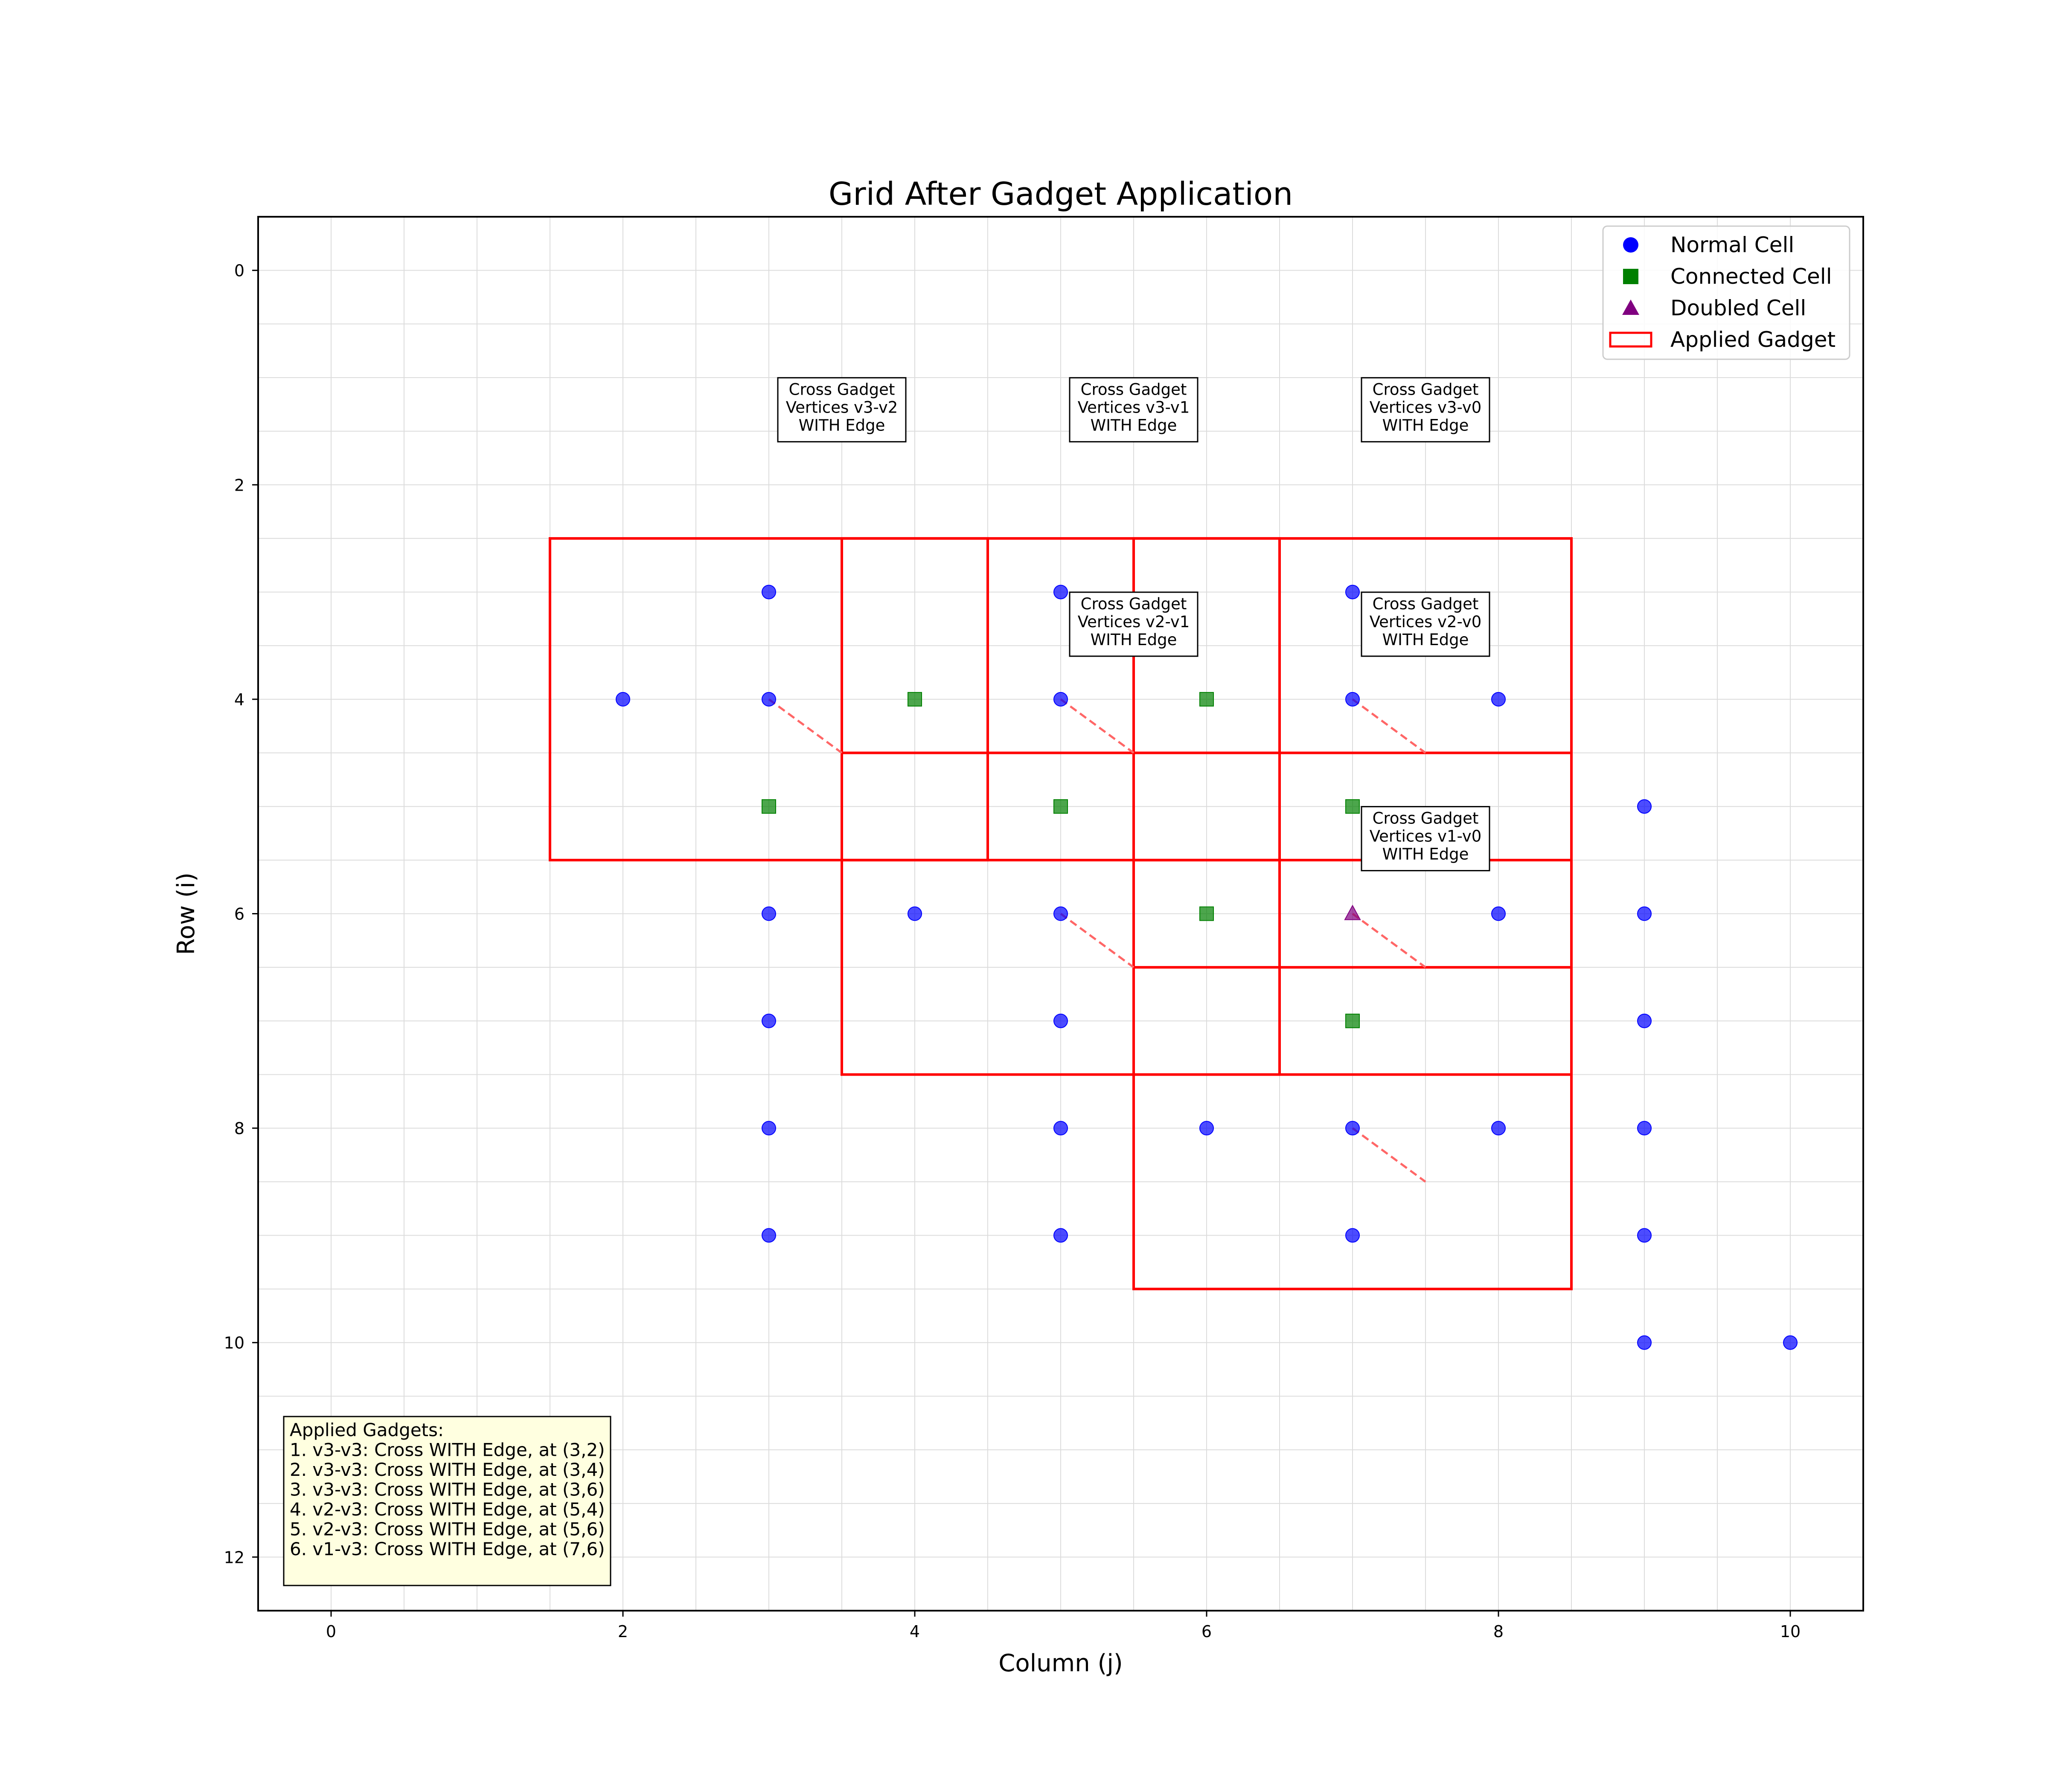 The width and height of the screenshot is (2048, 1792). Describe the element at coordinates (1134, 407) in the screenshot. I see `annotation-line: Vertices v3-v1` at that location.